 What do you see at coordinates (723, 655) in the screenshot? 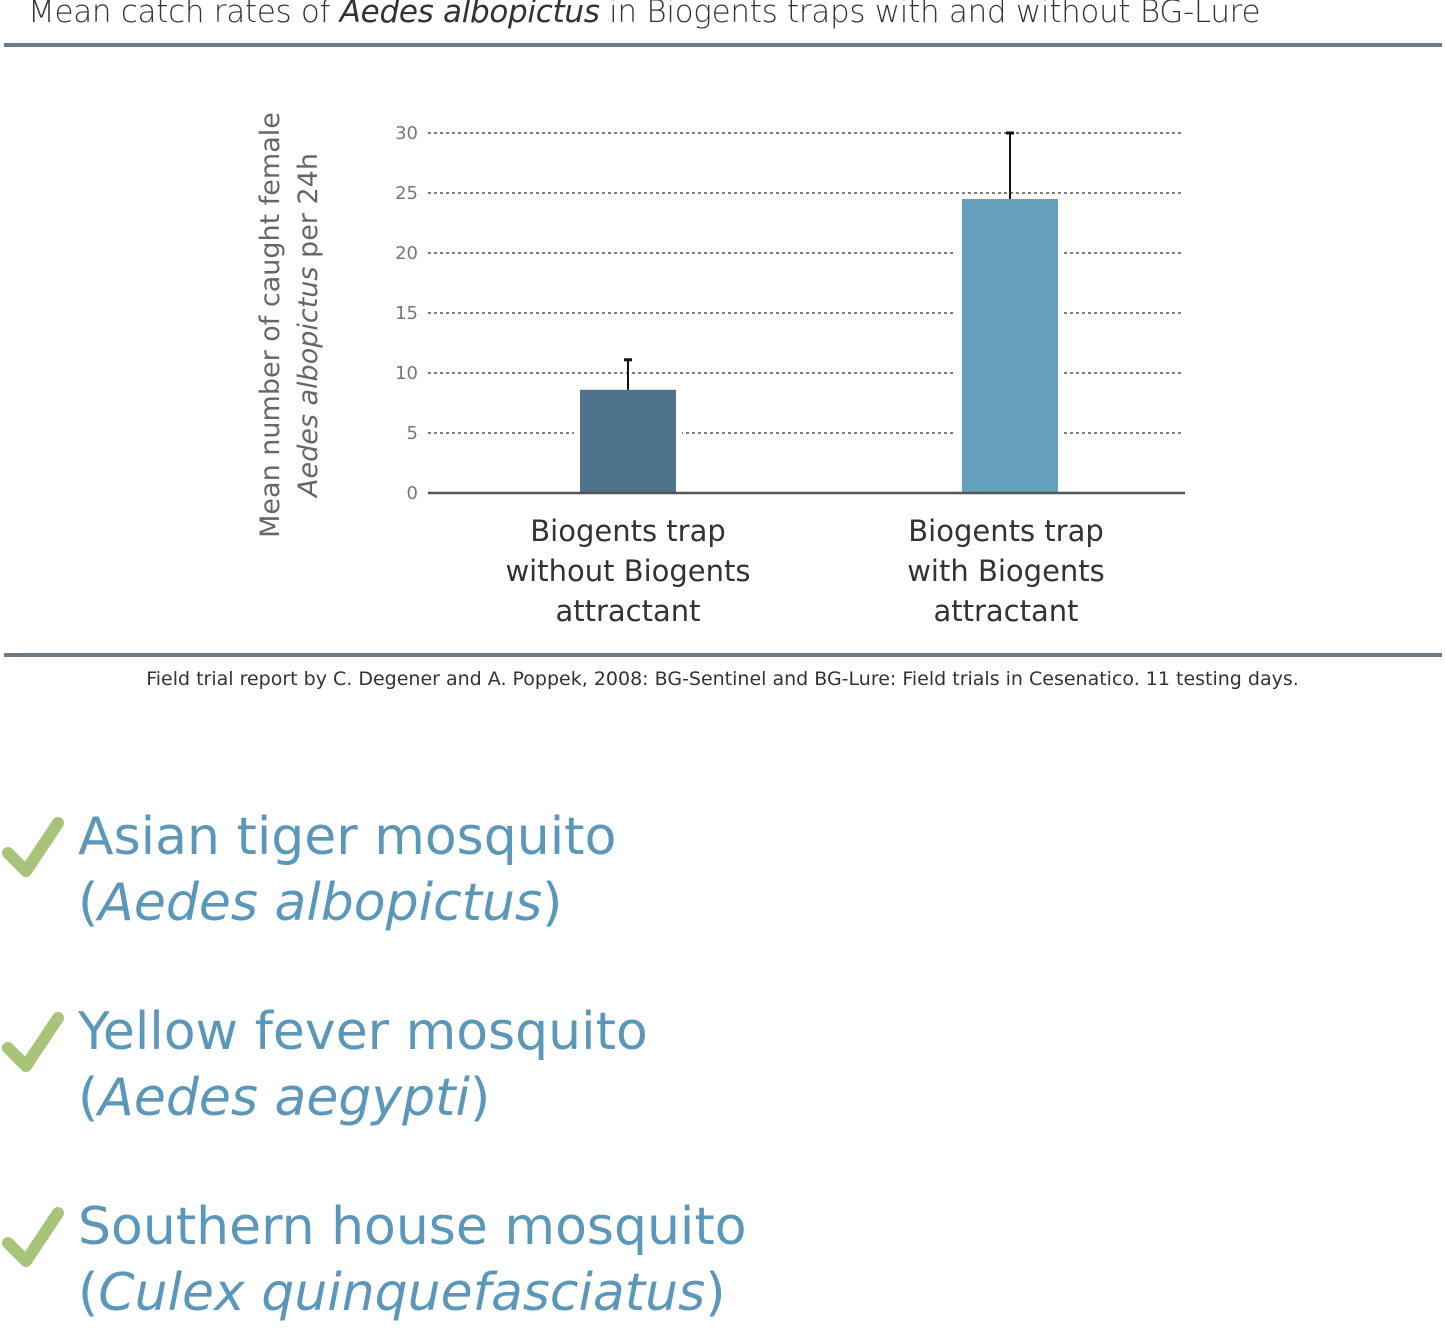
I see `bottom-rule` at bounding box center [723, 655].